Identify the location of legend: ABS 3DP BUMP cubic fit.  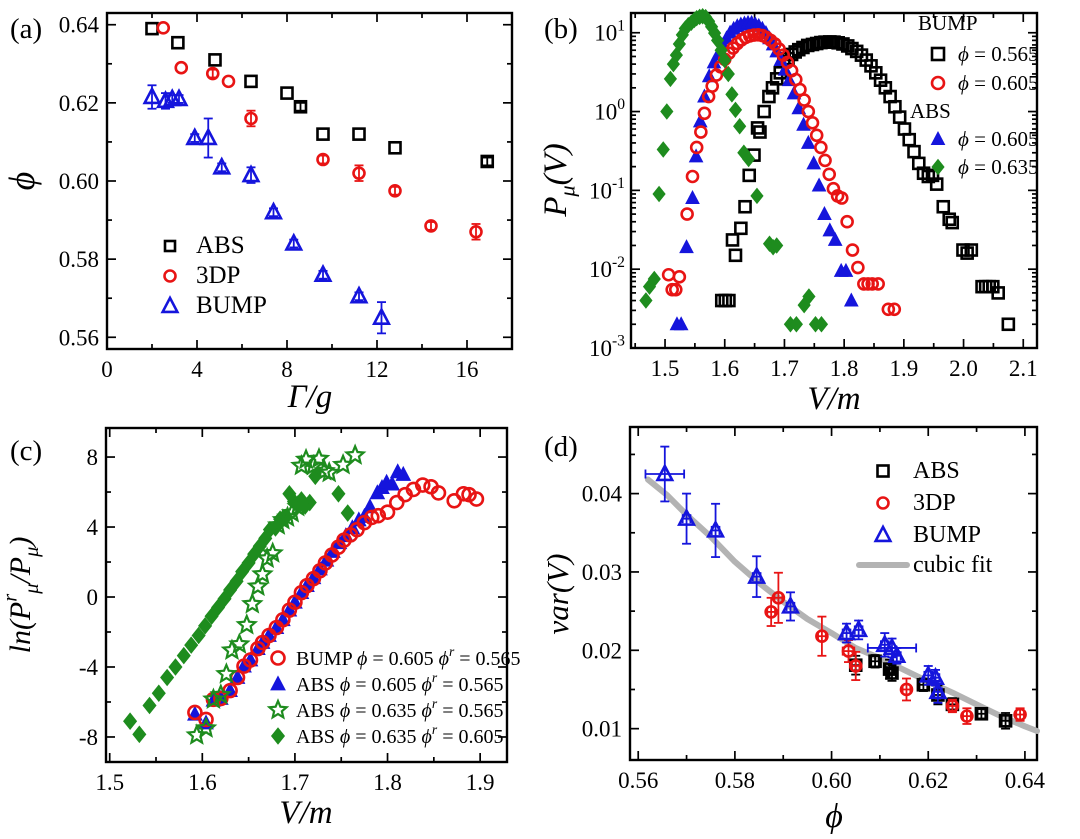
(924, 518).